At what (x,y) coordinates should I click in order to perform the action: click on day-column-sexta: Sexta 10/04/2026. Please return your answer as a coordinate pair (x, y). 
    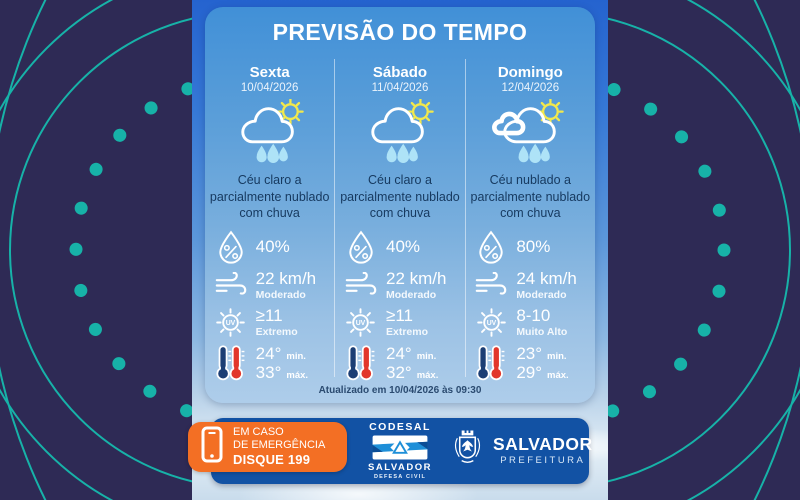
    Looking at the image, I should click on (269, 220).